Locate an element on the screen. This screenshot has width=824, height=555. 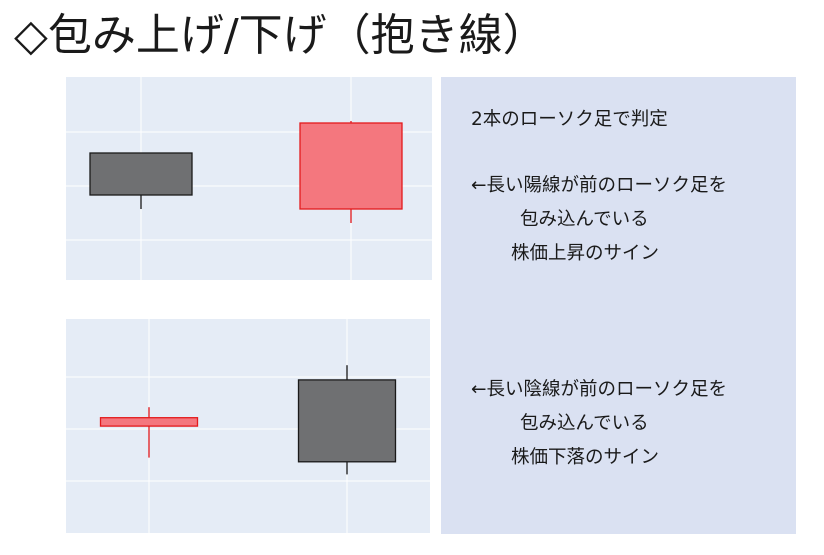
engulfing-up-line2: 包み込んでいる is located at coordinates (584, 219).